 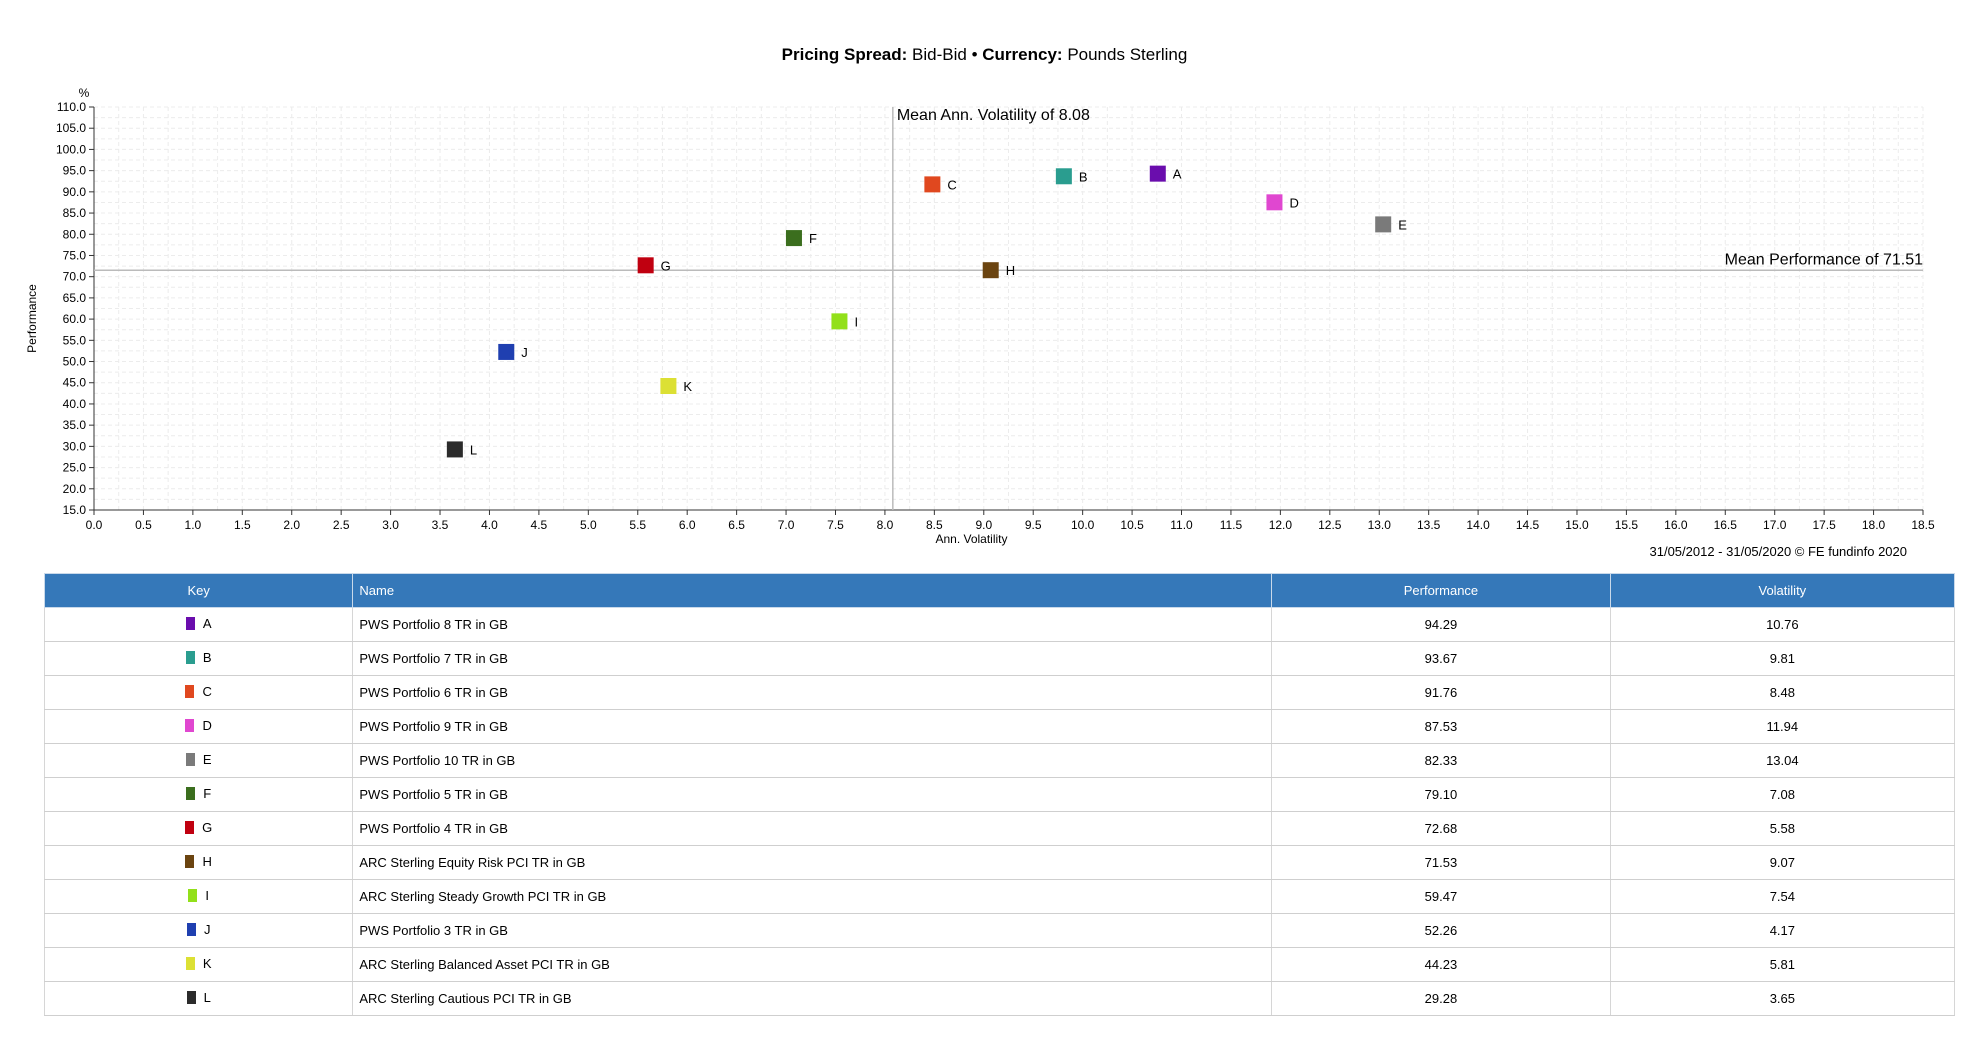 I want to click on x-tick-label: 5.0, so click(x=588, y=525).